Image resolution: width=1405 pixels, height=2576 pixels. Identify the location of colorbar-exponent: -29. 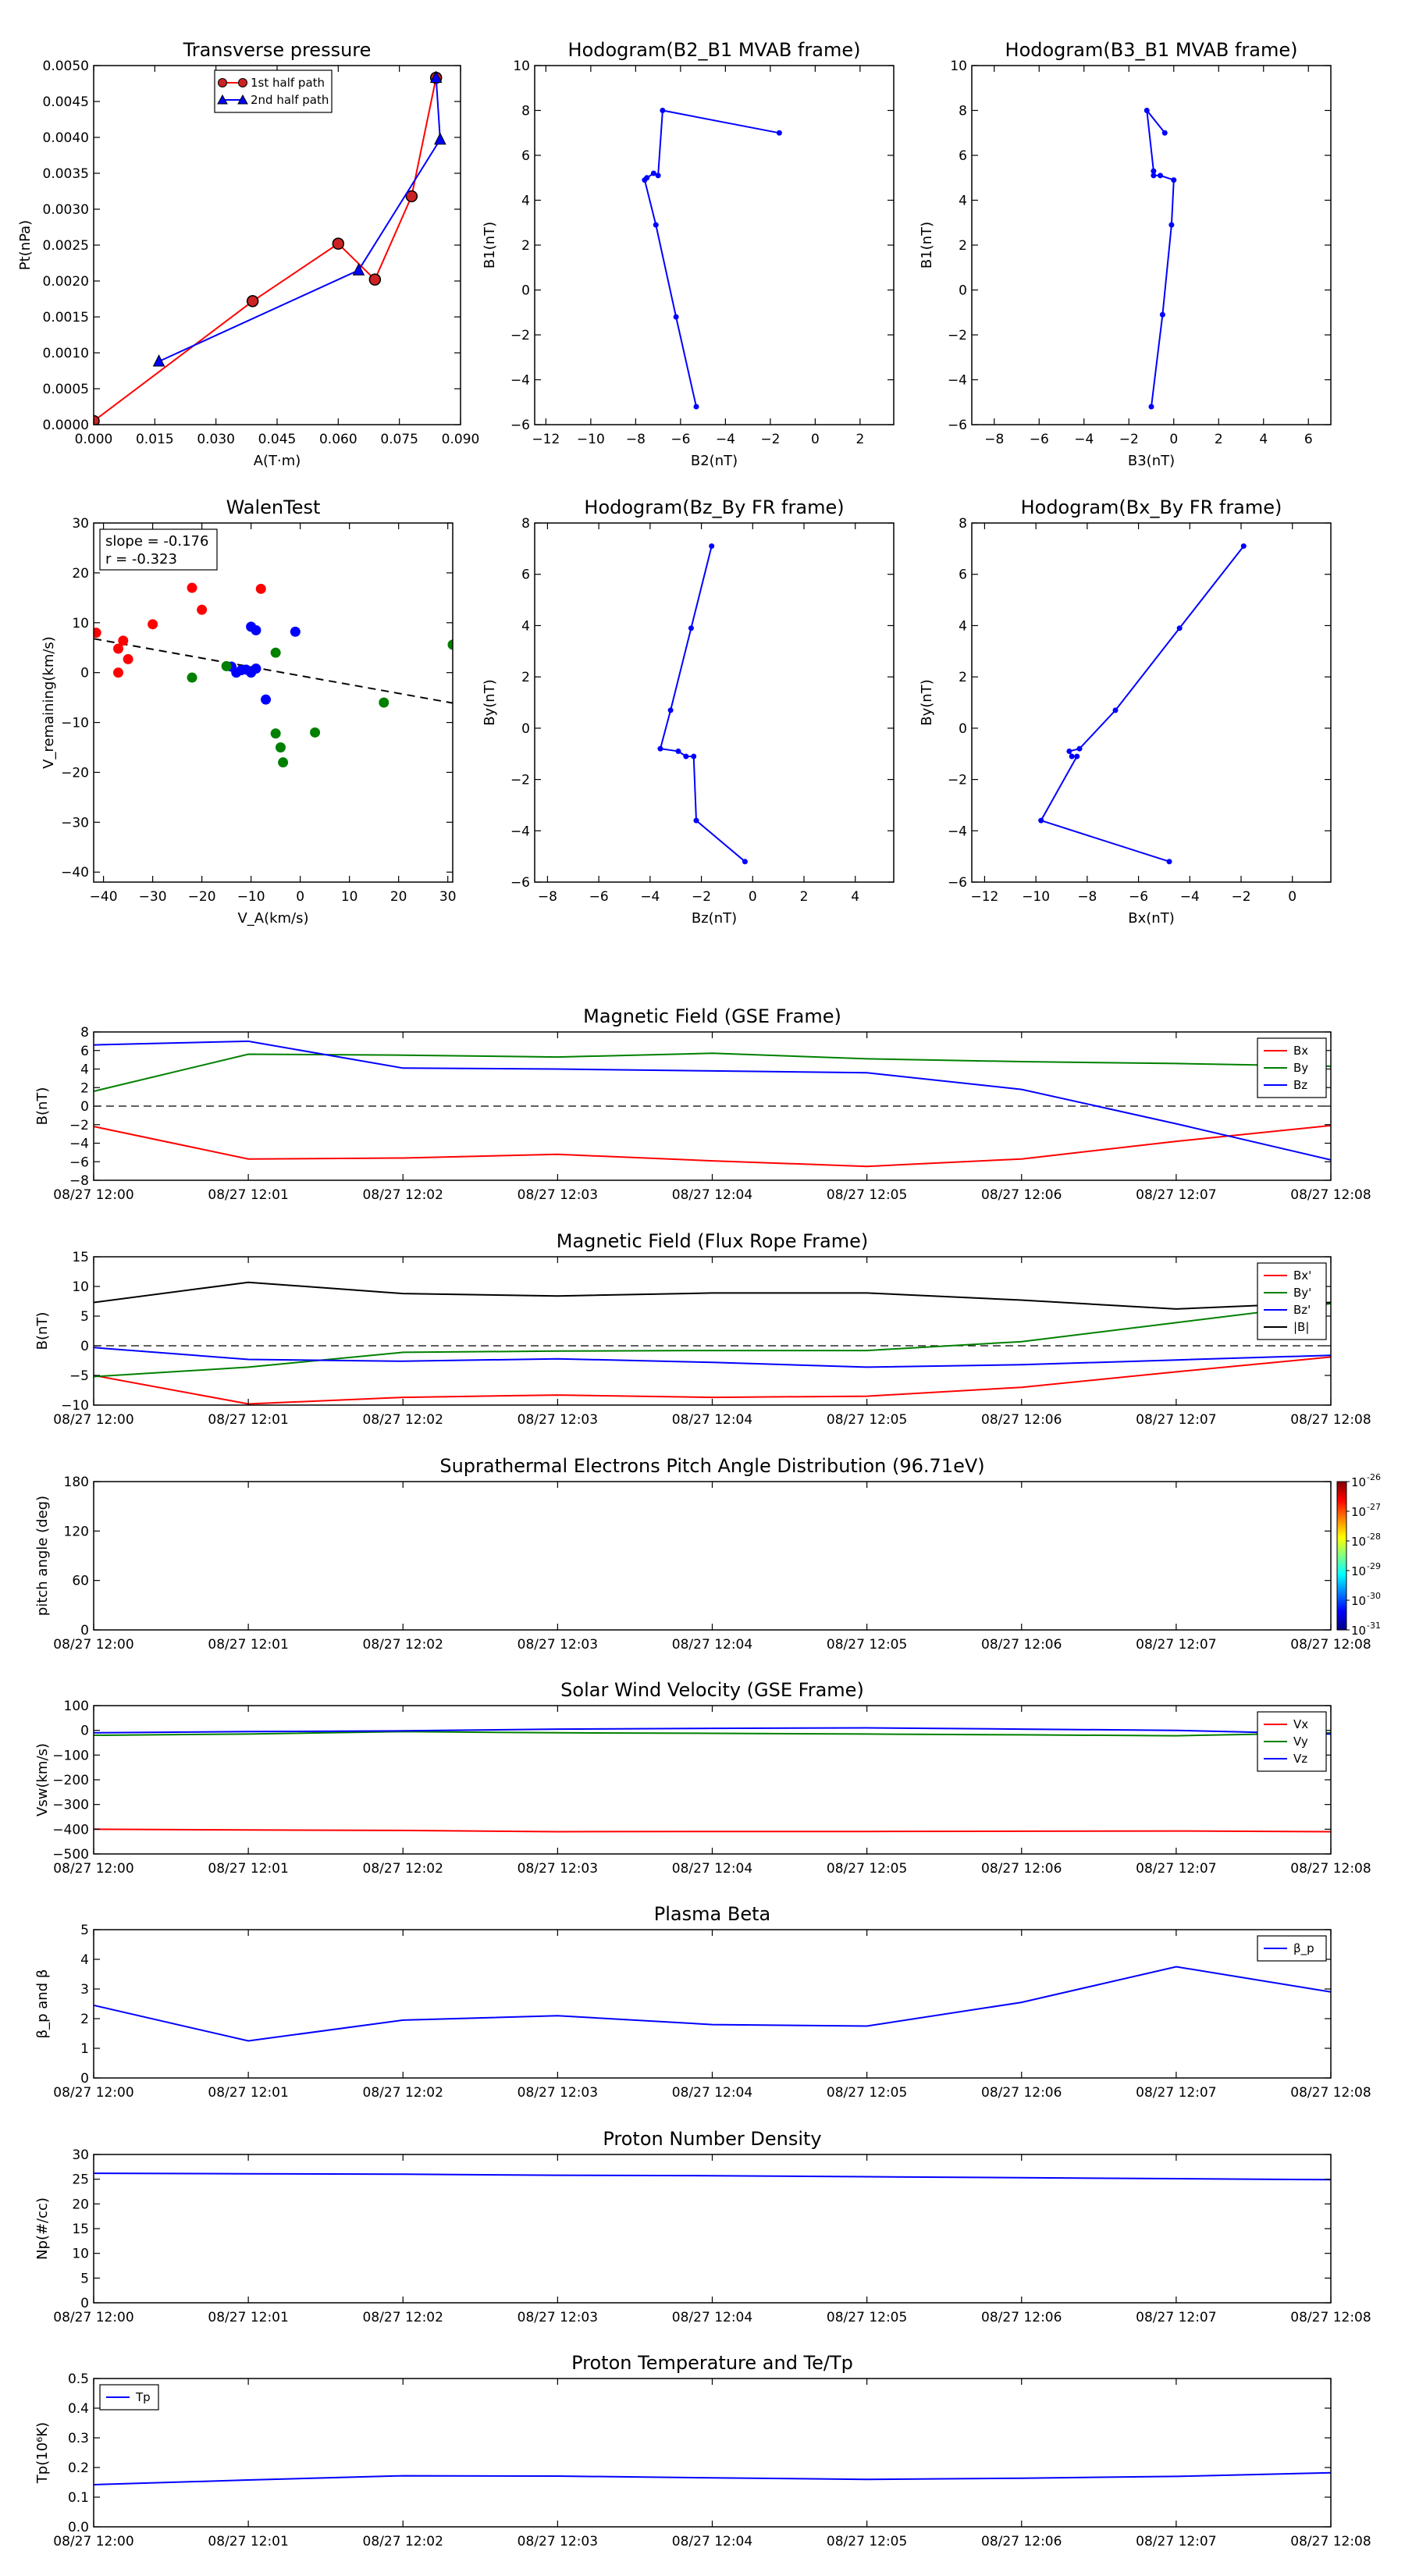
(1374, 1566).